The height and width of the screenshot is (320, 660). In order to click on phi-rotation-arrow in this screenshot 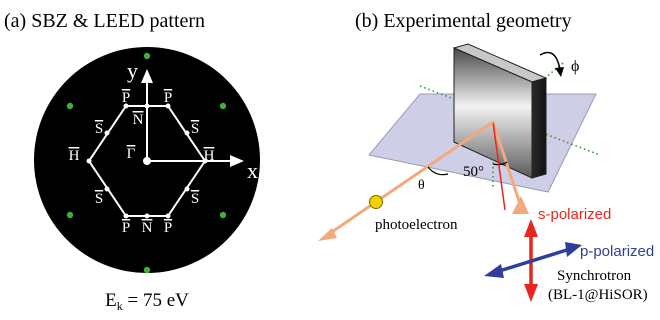, I will do `click(550, 61)`.